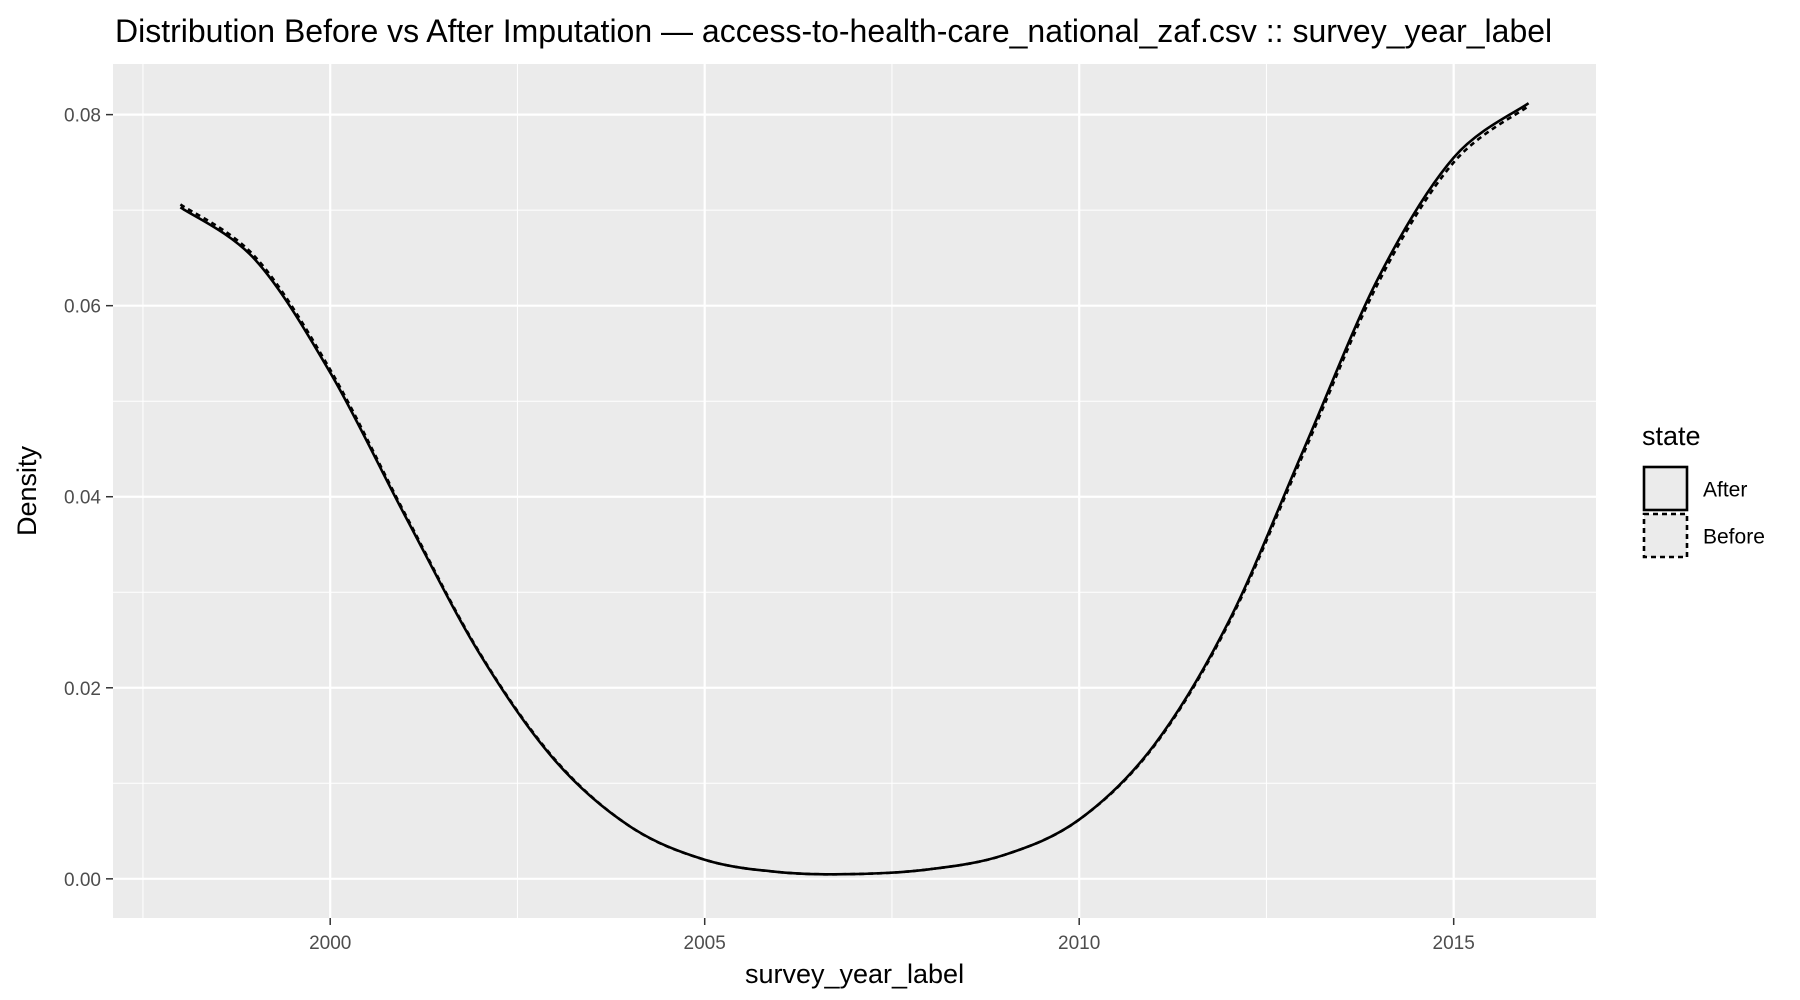 The height and width of the screenshot is (1000, 1800). I want to click on legend-label: Before, so click(1734, 537).